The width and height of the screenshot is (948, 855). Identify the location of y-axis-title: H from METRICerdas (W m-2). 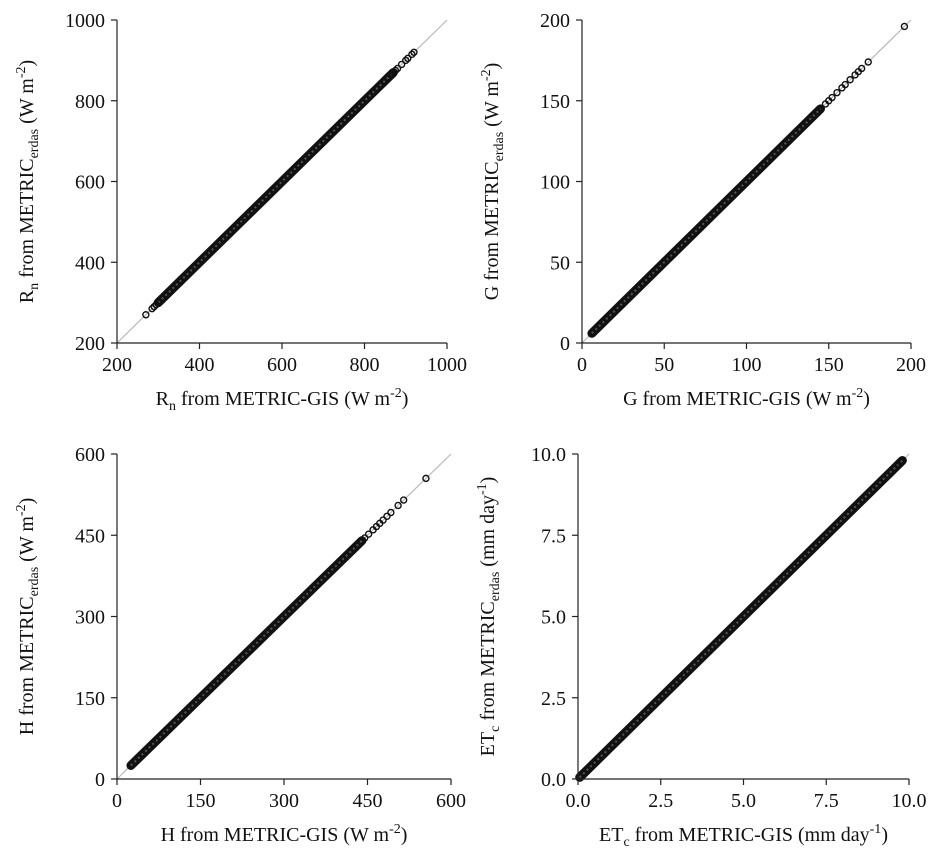
(28, 617).